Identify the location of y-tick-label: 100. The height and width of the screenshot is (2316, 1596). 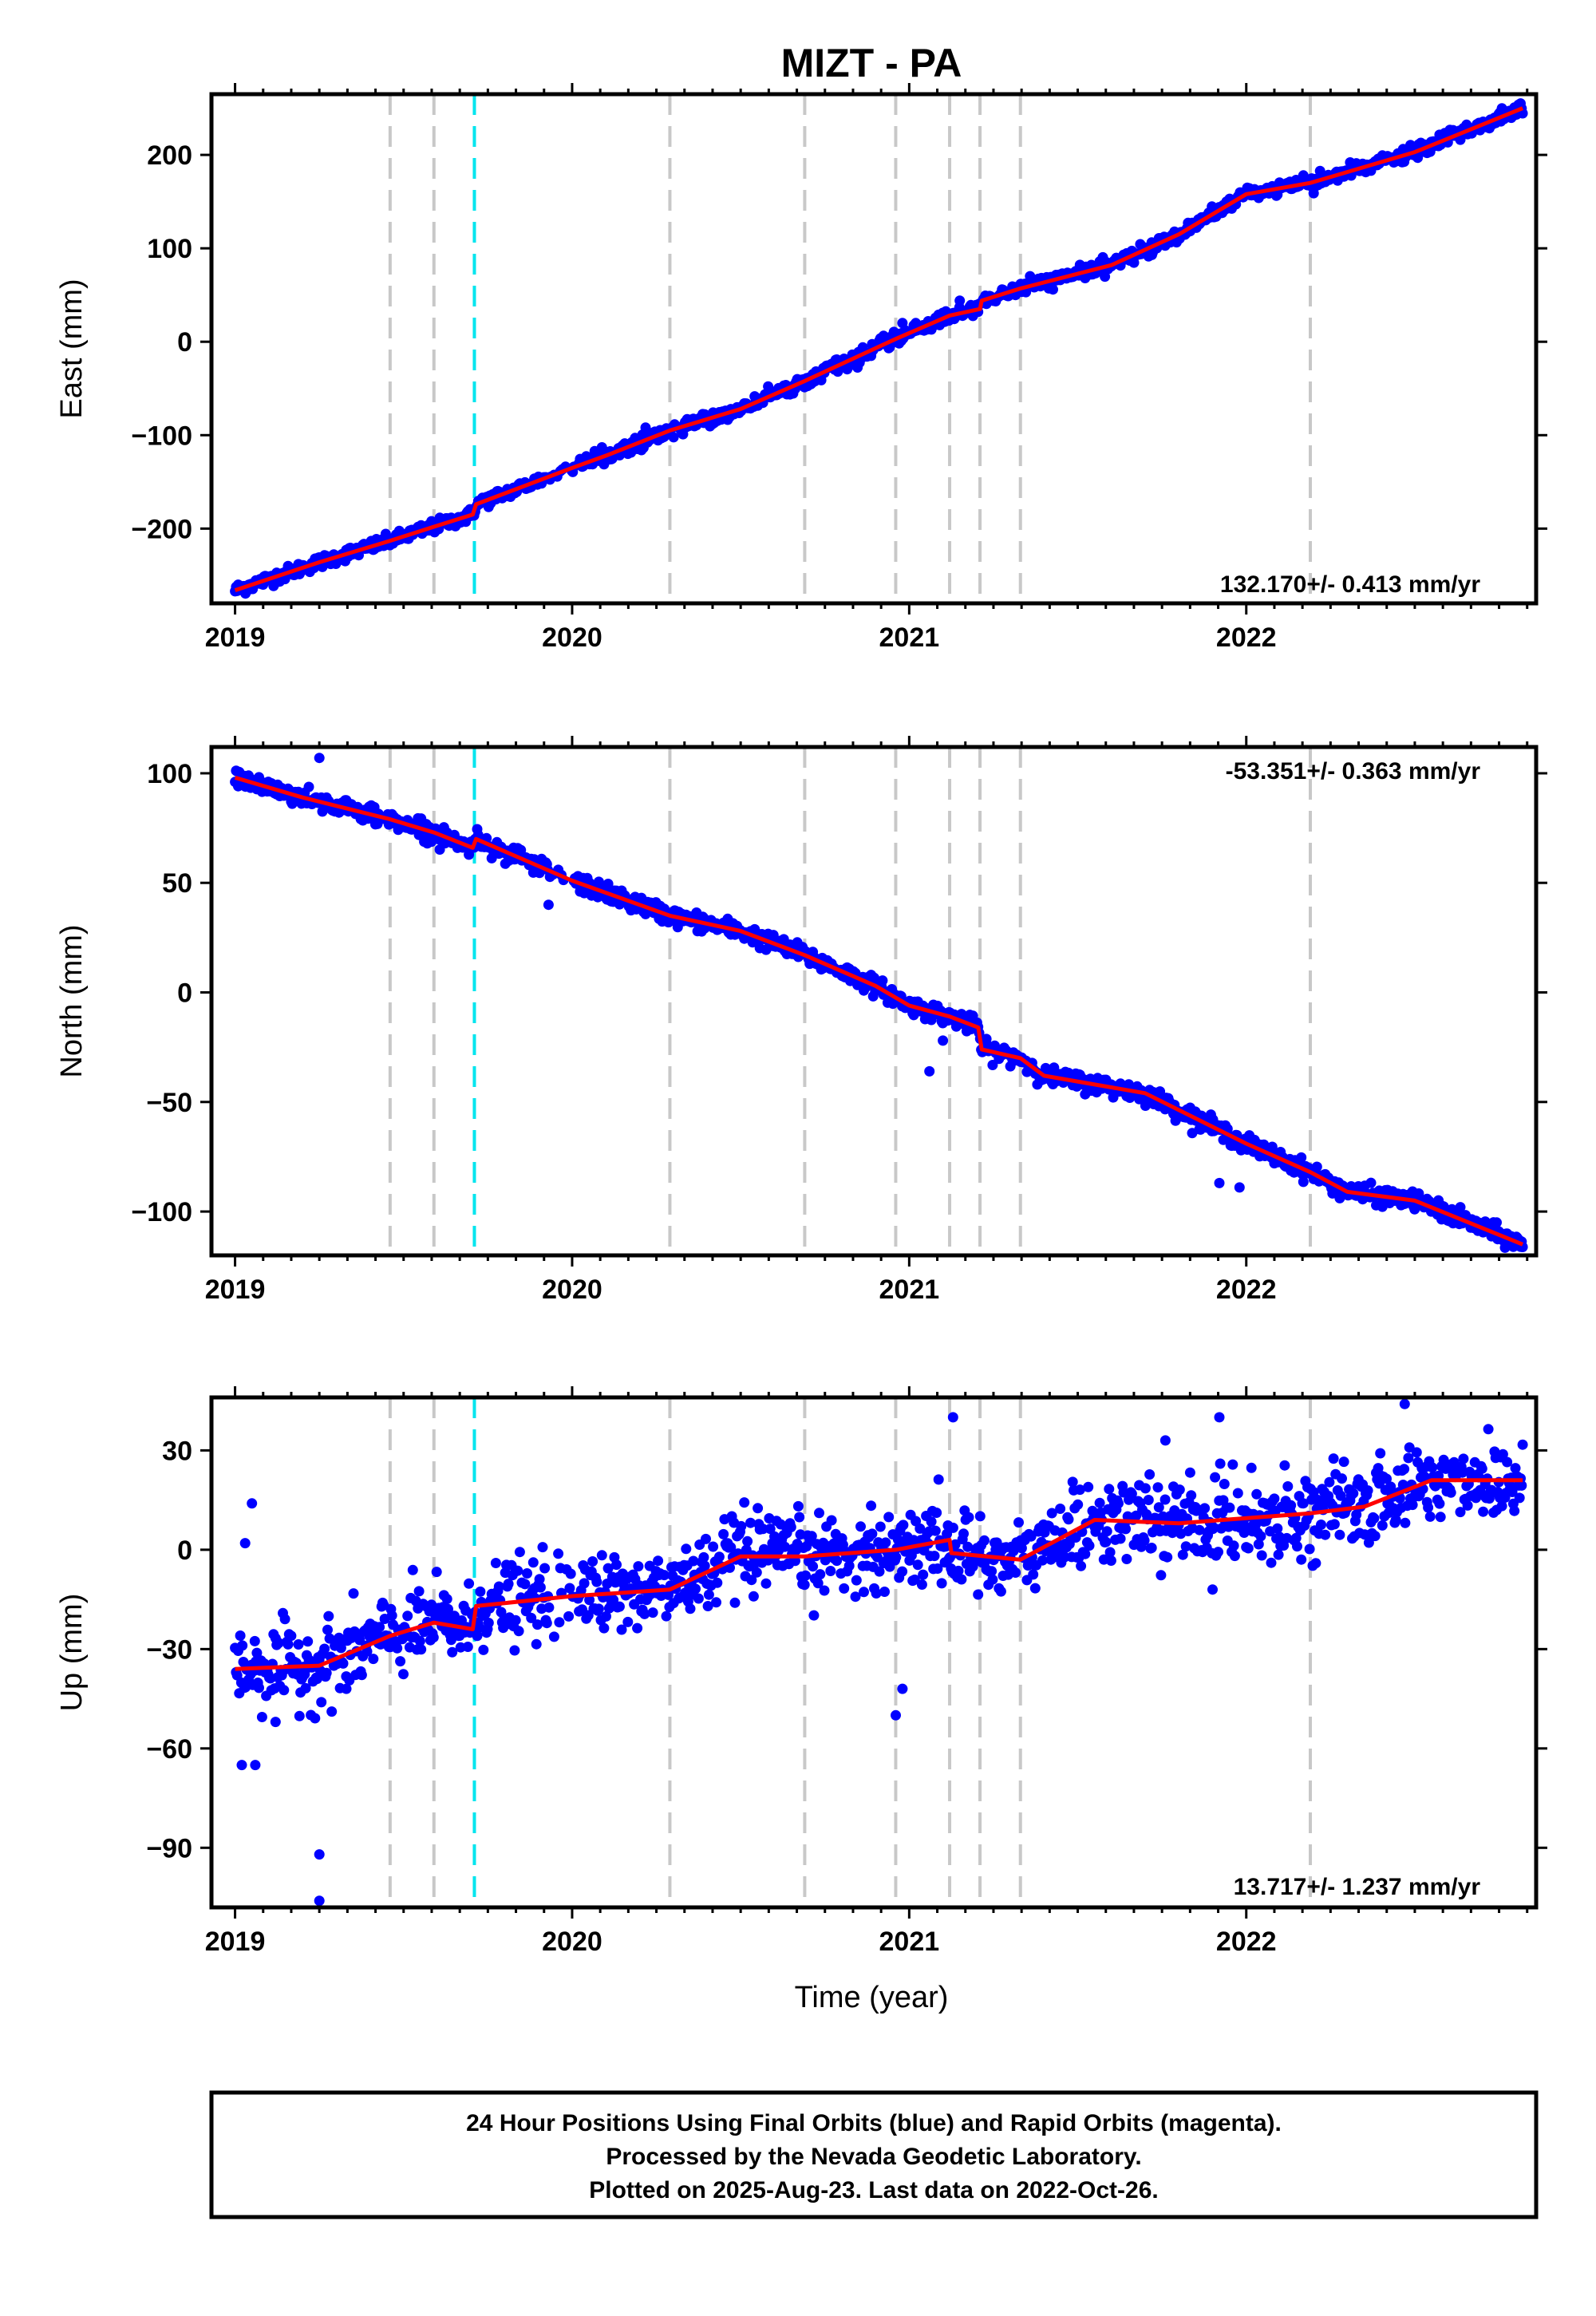
(169, 249).